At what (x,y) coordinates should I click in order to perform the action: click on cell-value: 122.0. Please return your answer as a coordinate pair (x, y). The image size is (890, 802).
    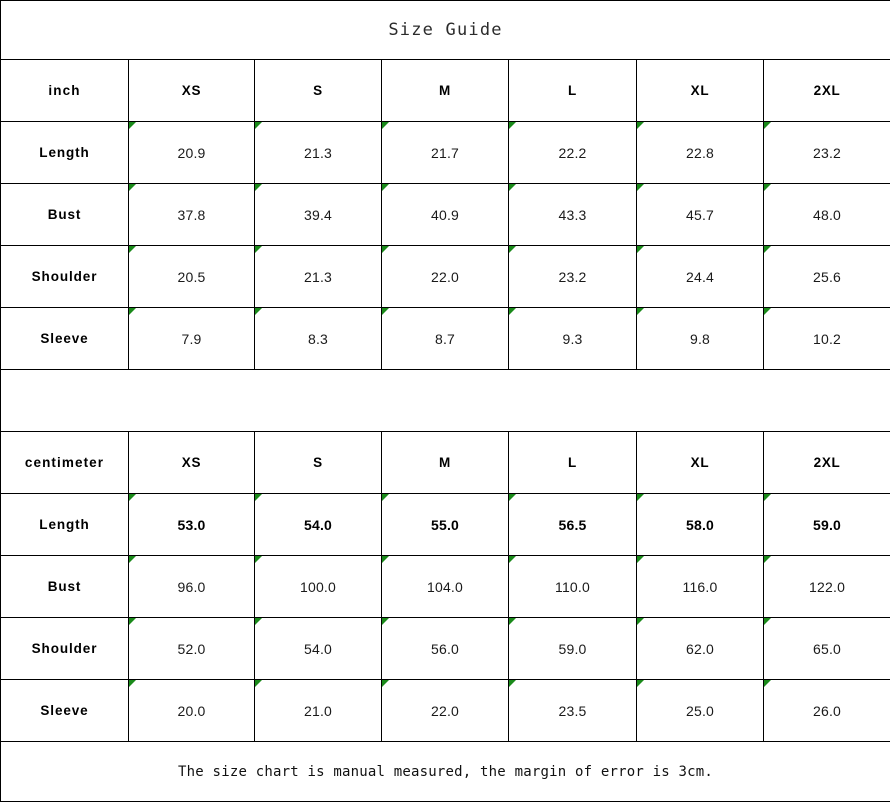
    Looking at the image, I should click on (827, 587).